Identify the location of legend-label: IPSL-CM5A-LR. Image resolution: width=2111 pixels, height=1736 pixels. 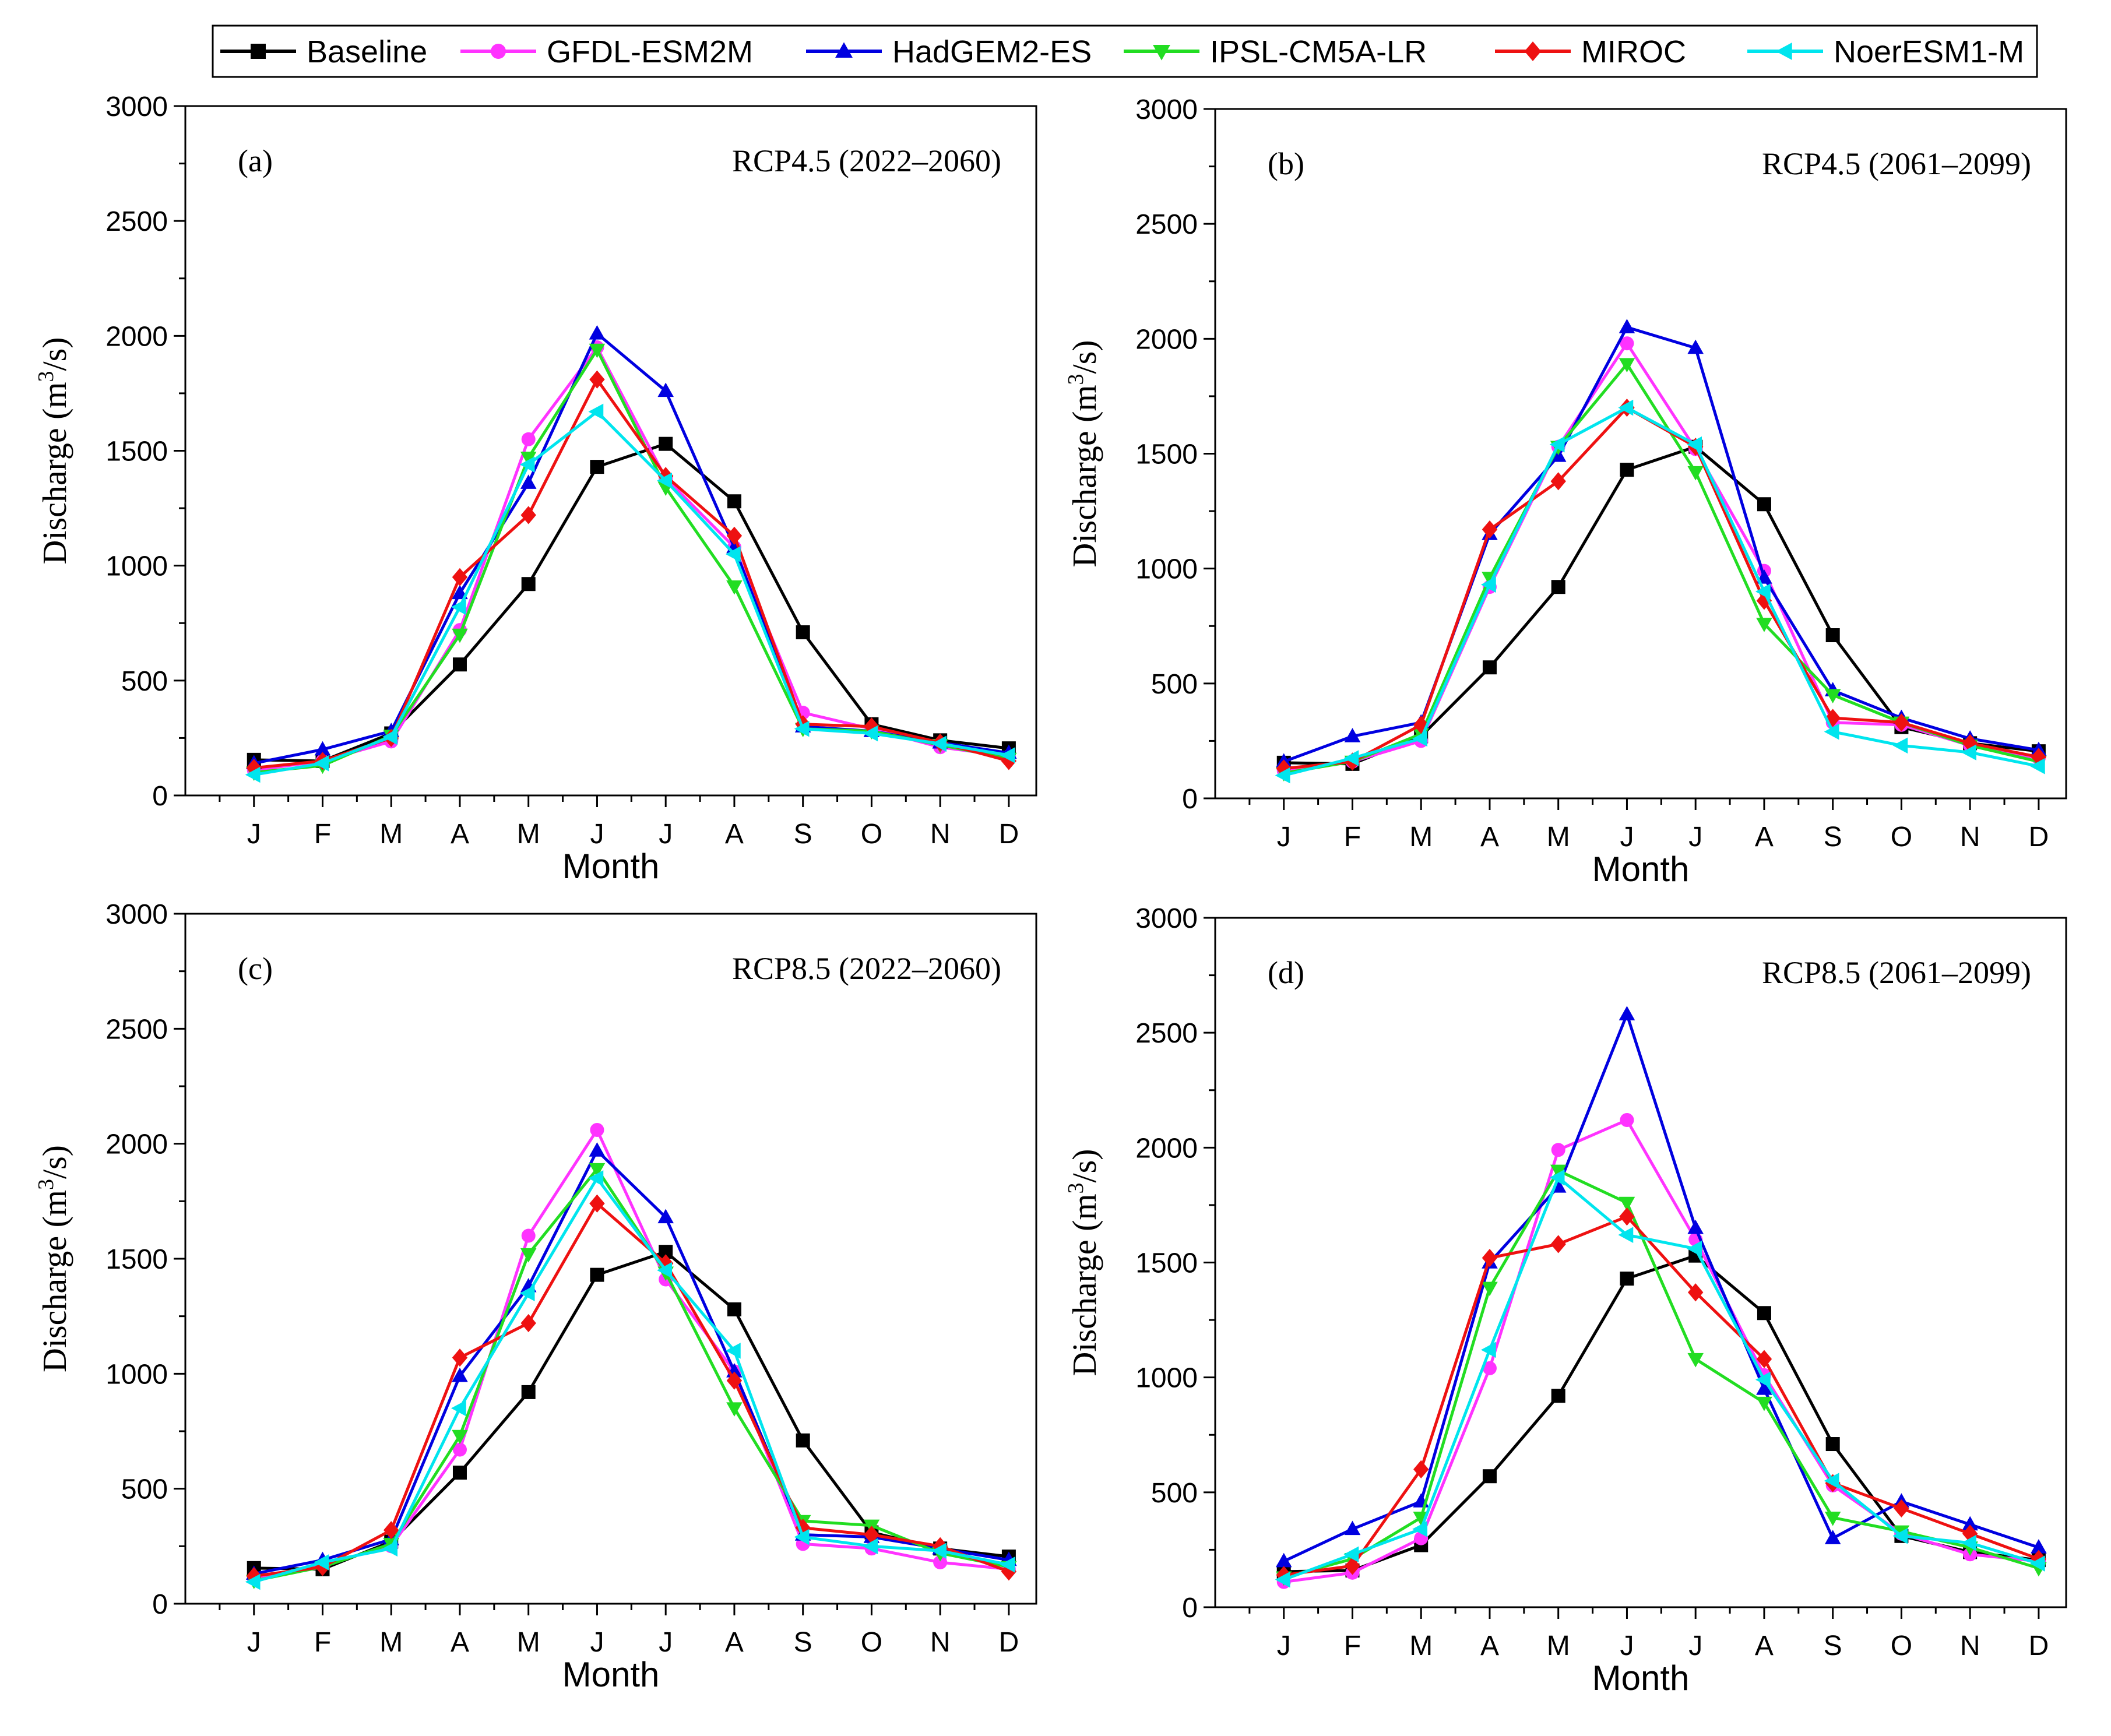
(1318, 51).